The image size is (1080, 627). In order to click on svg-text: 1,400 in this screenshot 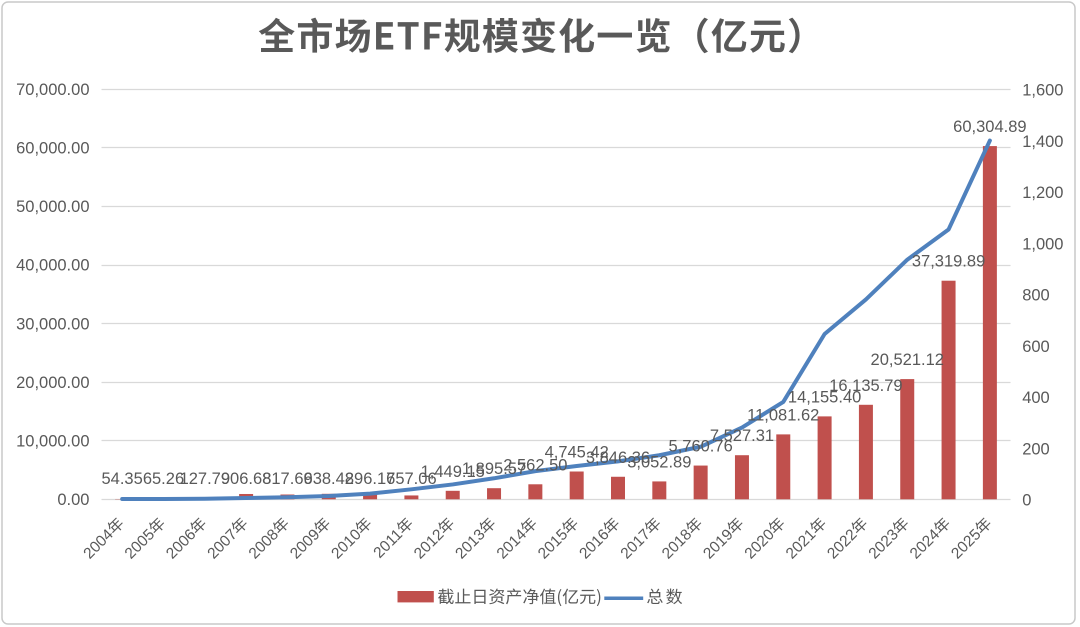, I will do `click(1042, 142)`.